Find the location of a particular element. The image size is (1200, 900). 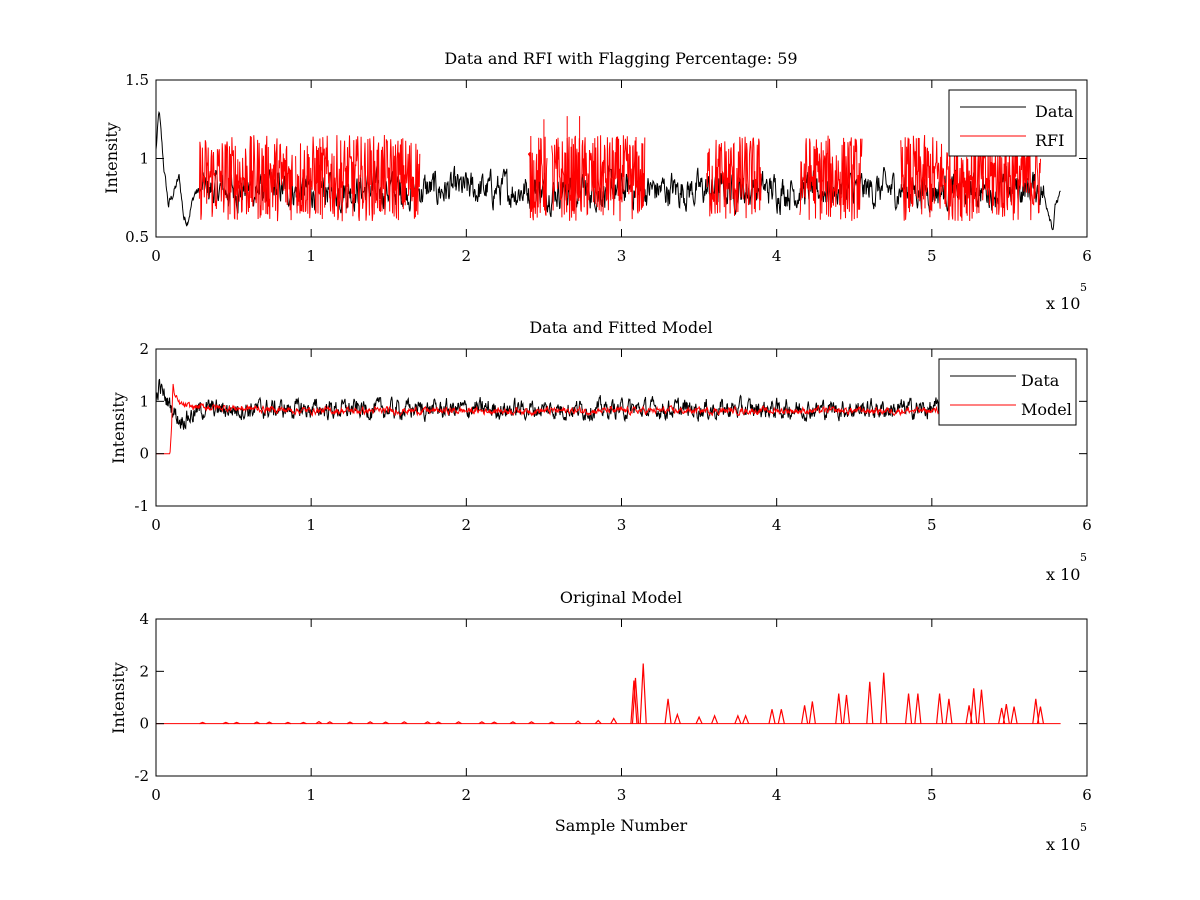

top-legend-box is located at coordinates (1012, 123).